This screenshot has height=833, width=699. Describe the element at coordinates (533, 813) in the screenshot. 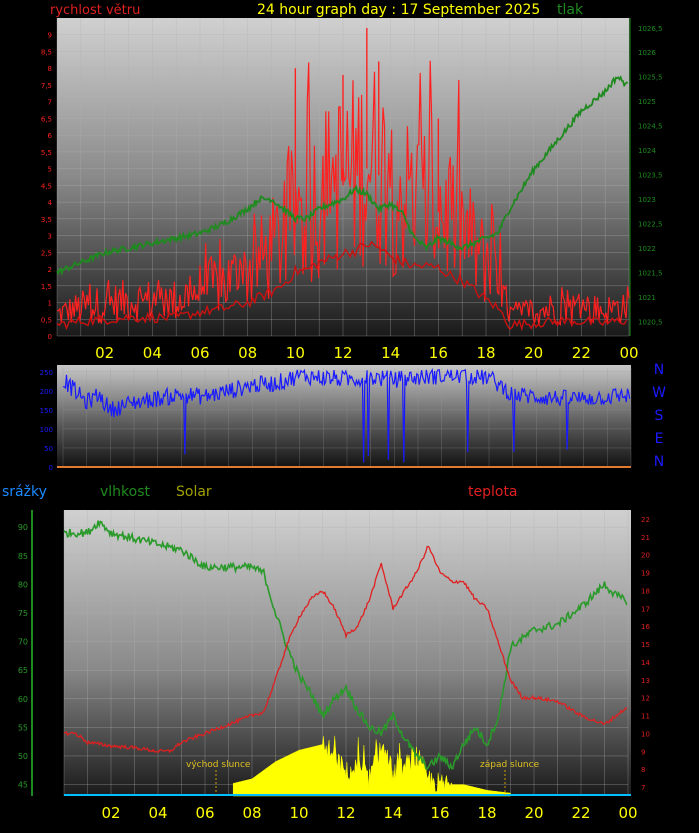

I see `hour-tick-label: 20` at that location.